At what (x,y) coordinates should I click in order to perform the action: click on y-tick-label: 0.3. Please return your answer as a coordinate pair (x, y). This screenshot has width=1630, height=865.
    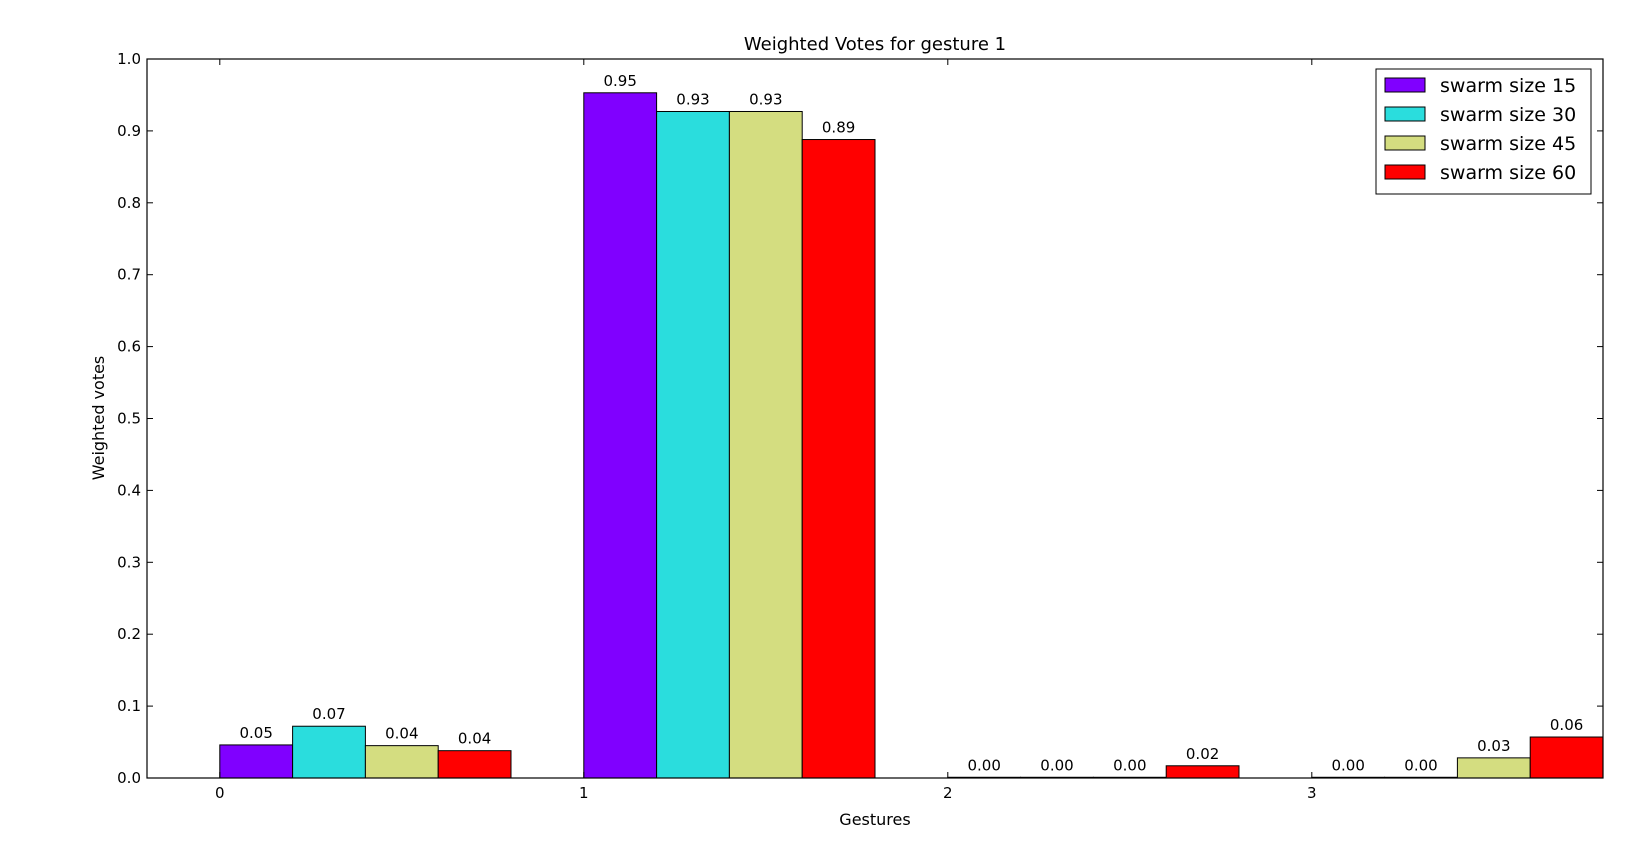
    Looking at the image, I should click on (129, 562).